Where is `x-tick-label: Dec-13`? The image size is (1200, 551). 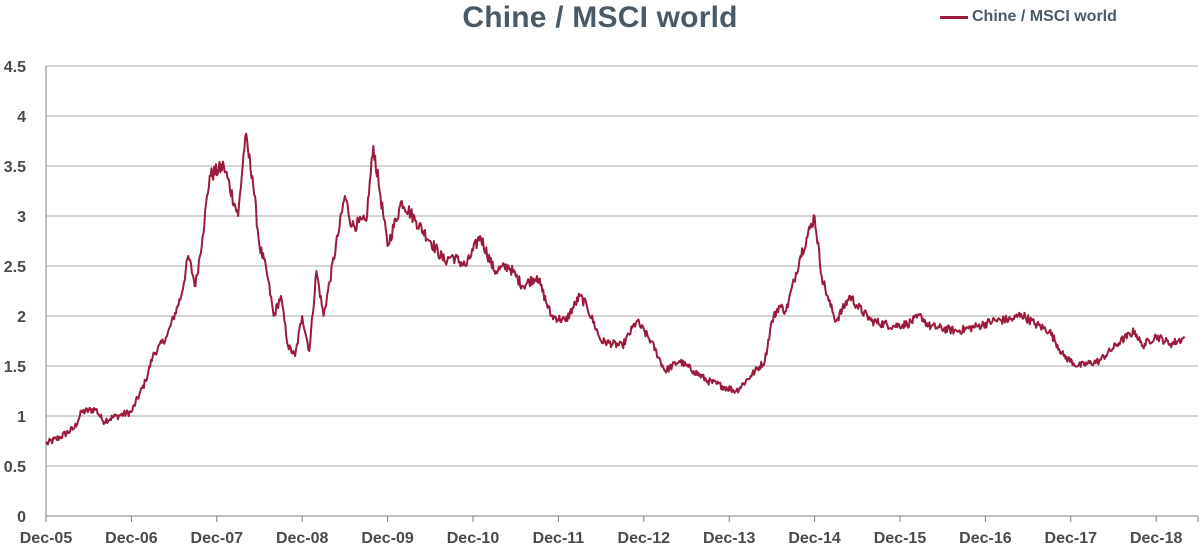
x-tick-label: Dec-13 is located at coordinates (729, 538).